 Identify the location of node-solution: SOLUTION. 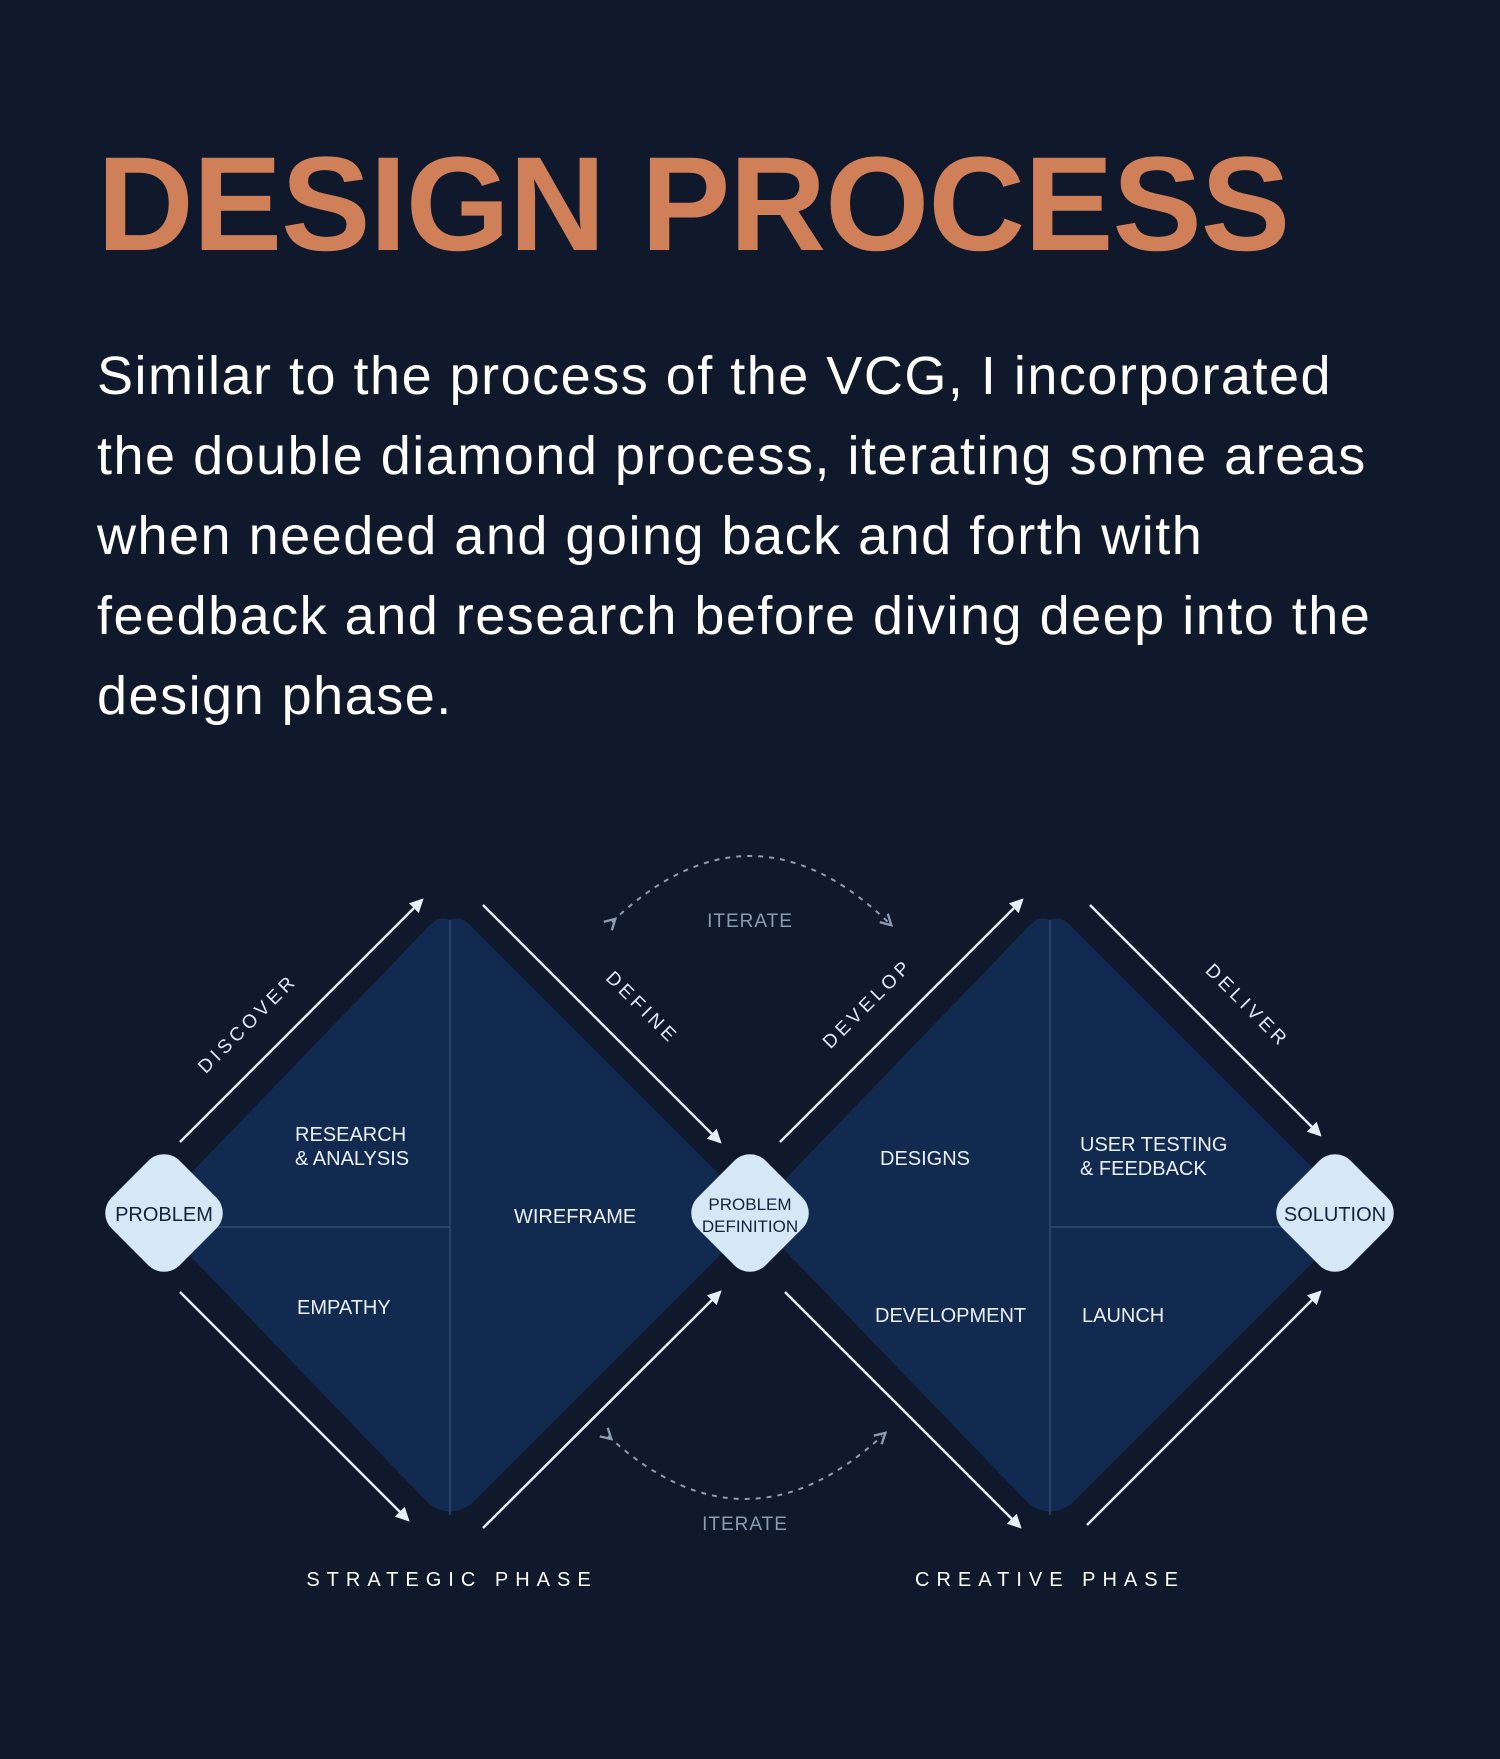
(1335, 1213).